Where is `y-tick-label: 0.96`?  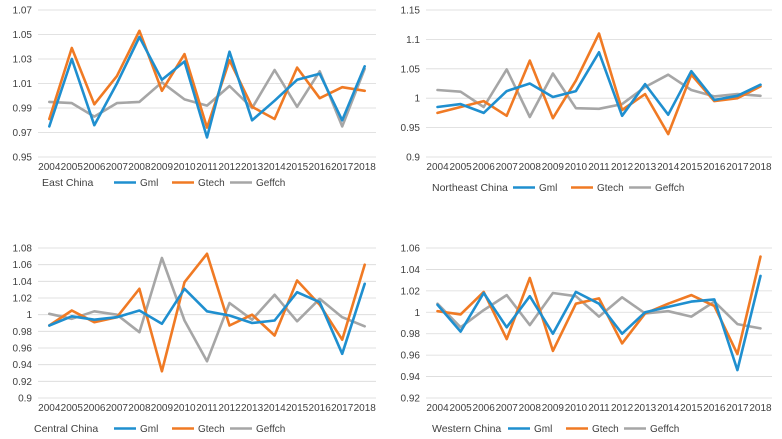
y-tick-label: 0.96 is located at coordinates (411, 356).